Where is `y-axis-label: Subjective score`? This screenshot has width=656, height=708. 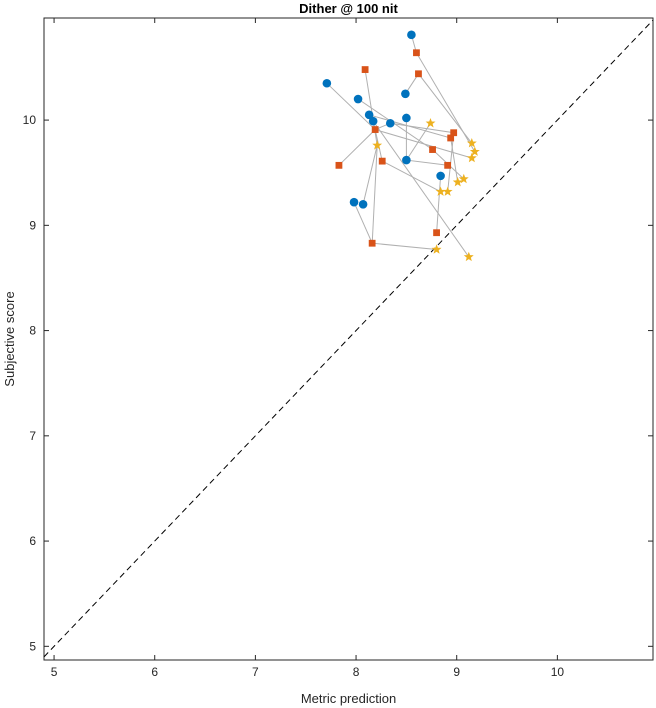 y-axis-label: Subjective score is located at coordinates (9, 338).